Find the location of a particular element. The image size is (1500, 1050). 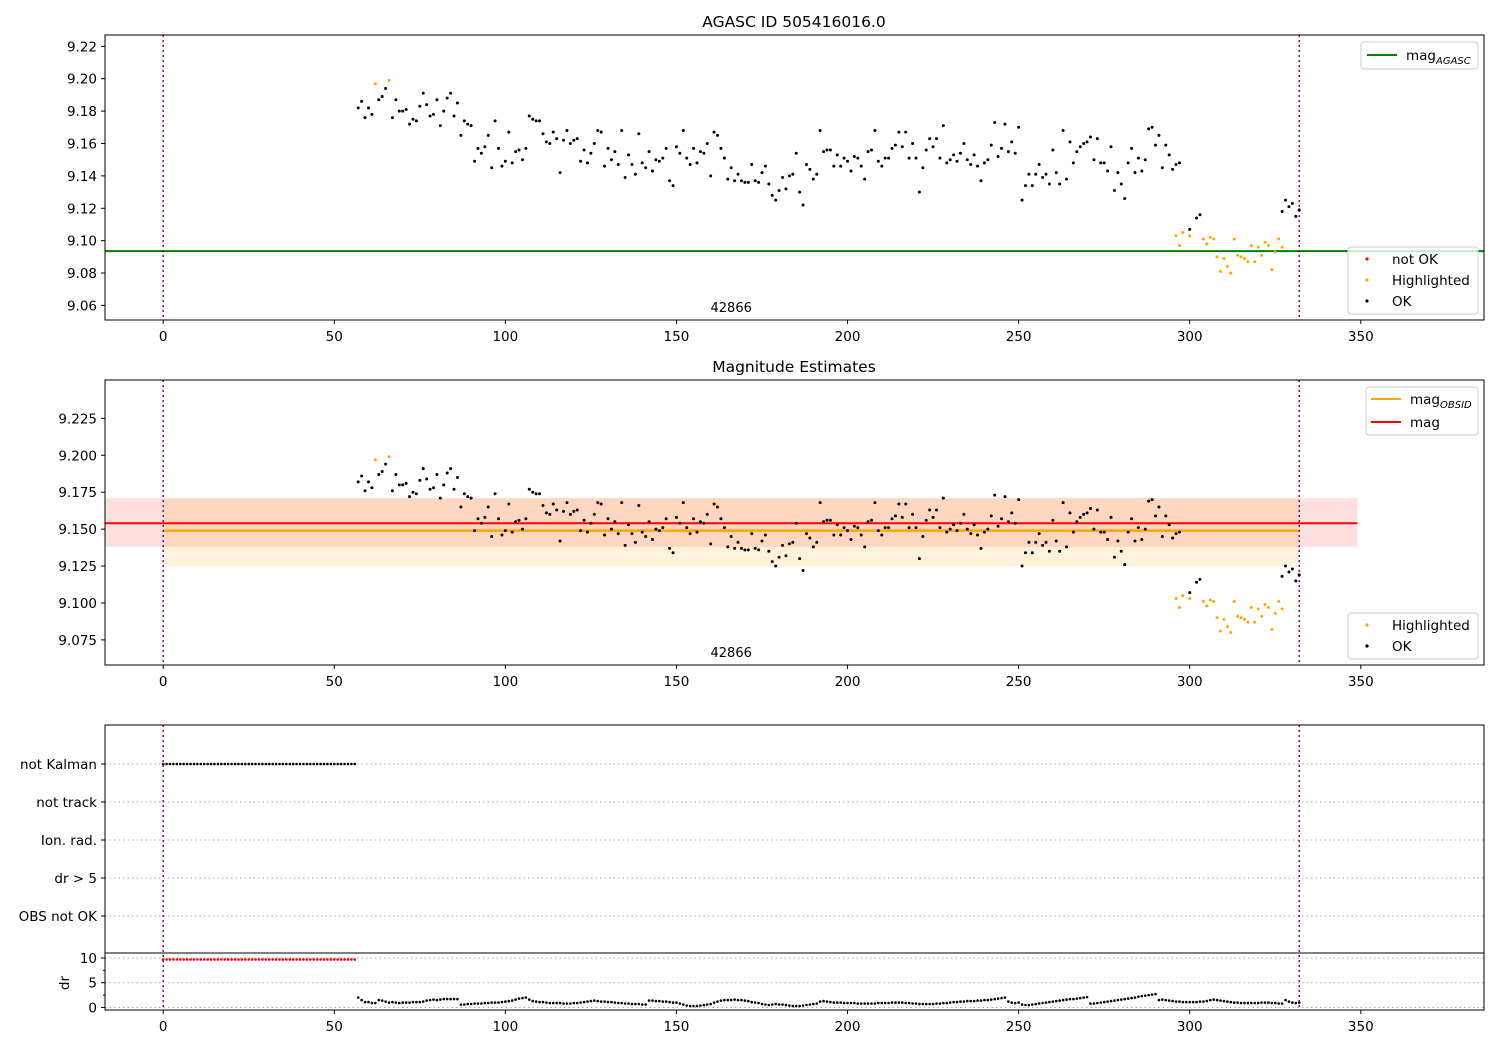

x-tick-label: 350 is located at coordinates (1361, 337).